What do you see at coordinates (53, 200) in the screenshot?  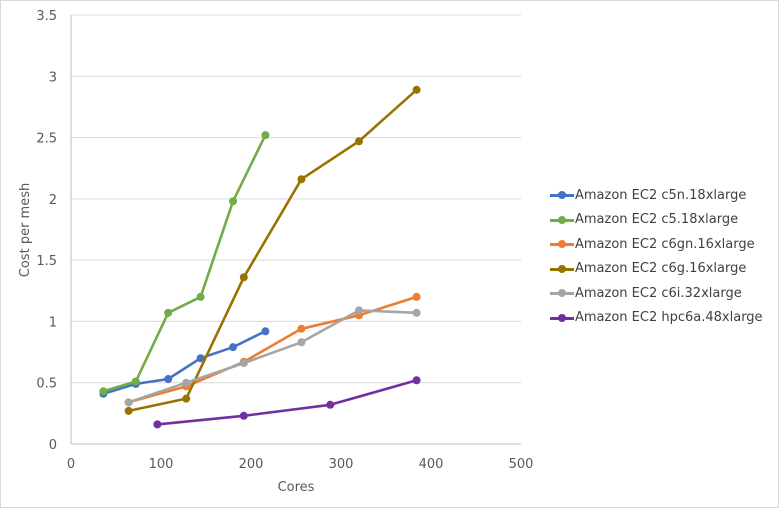 I see `y-tick-label: 2` at bounding box center [53, 200].